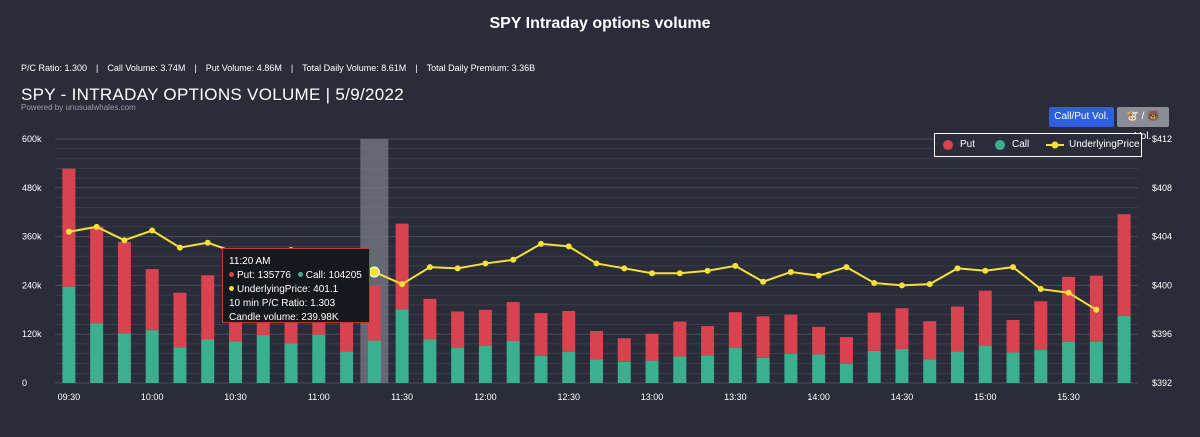 This screenshot has height=437, width=1200. Describe the element at coordinates (250, 261) in the screenshot. I see `tooltip-time: 11:20 AM` at that location.